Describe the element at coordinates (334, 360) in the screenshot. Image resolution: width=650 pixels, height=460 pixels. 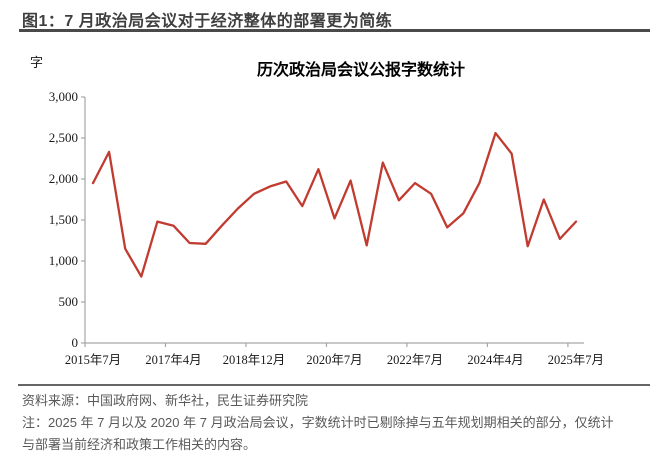
I see `x-tick-label: 2020年7月` at that location.